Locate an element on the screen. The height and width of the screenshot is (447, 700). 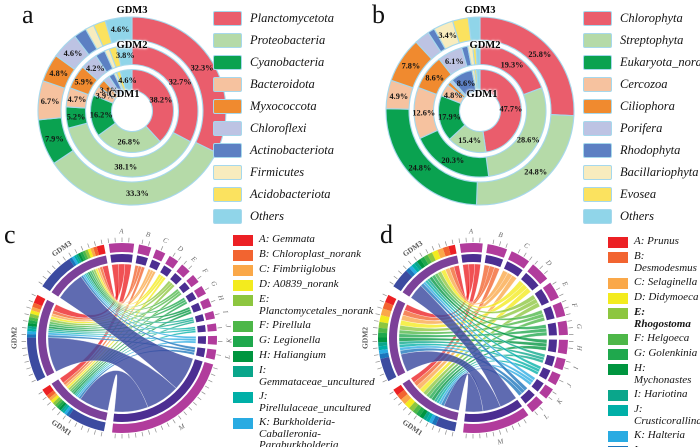
letter-label: D is located at coordinates (179, 249).